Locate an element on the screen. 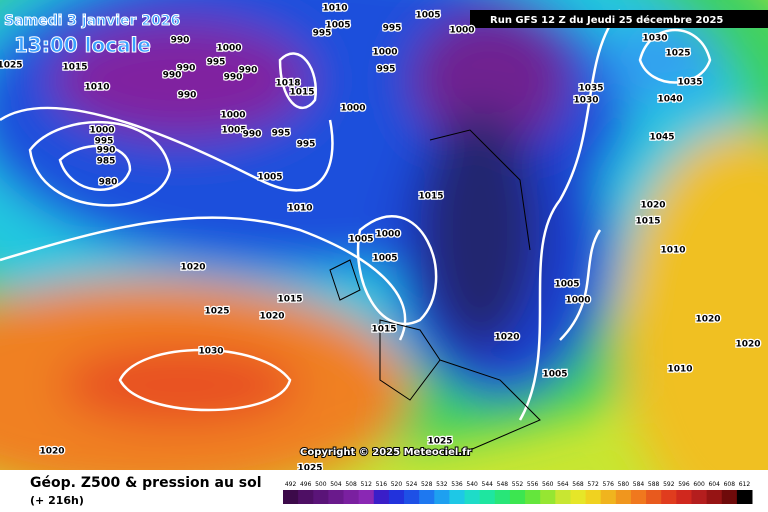 The image size is (768, 512). colorbar-label: 608 is located at coordinates (730, 484).